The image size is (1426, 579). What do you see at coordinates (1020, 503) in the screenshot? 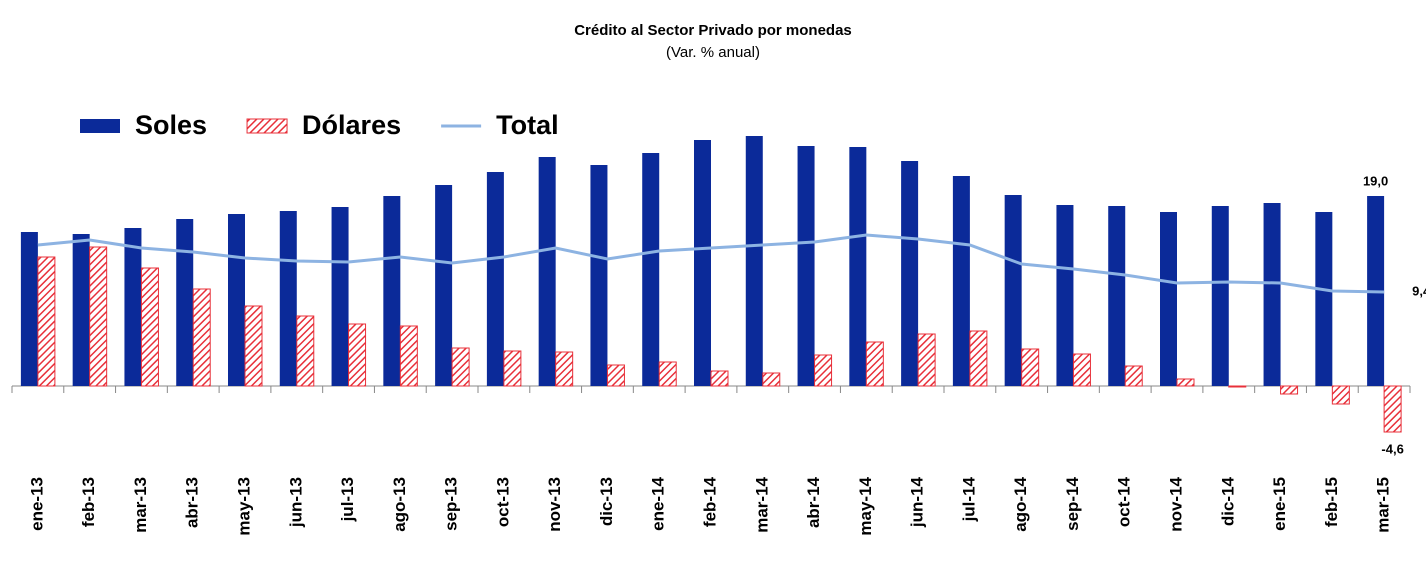
I see `x-tick-label: ago-14` at bounding box center [1020, 503].